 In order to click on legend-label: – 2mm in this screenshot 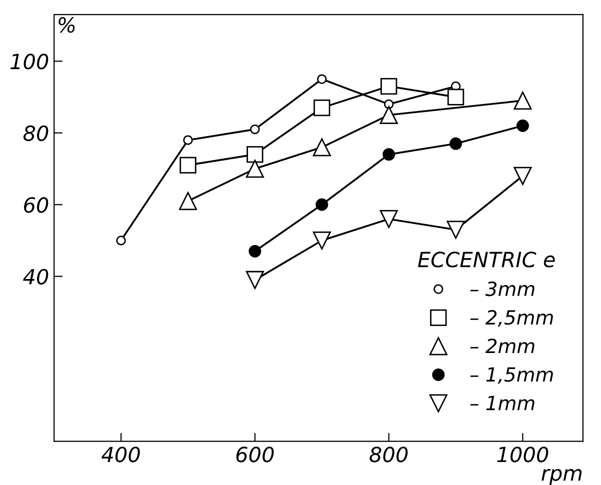, I will do `click(502, 345)`.